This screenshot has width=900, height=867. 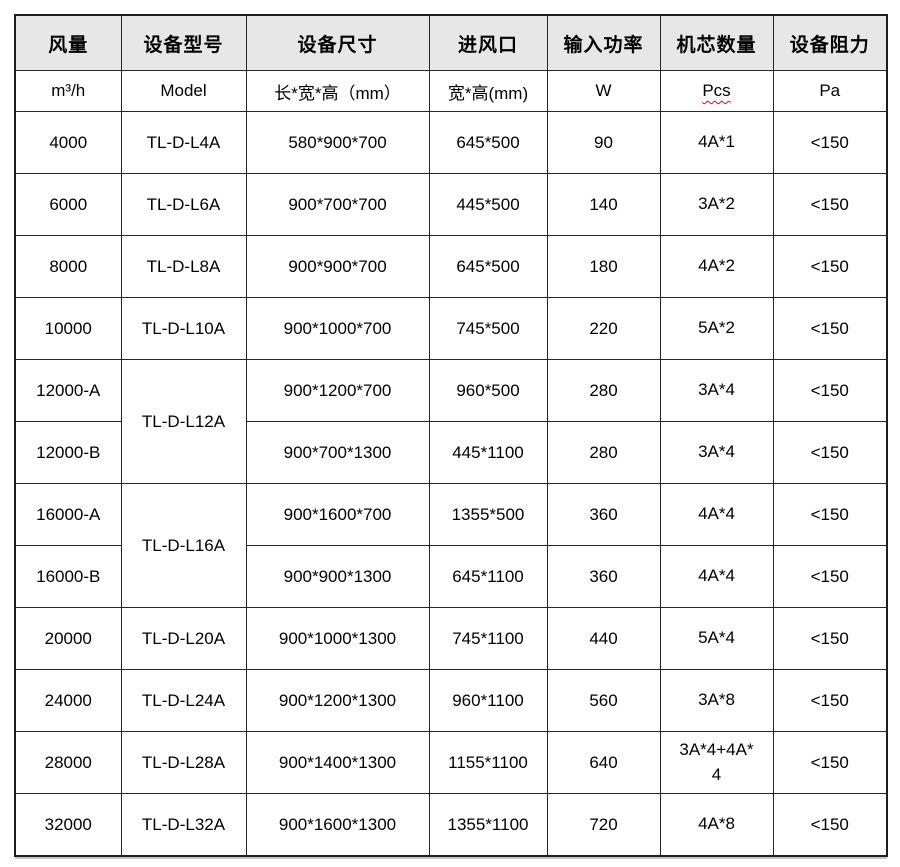 What do you see at coordinates (488, 638) in the screenshot?
I see `inlet-cell: 745*1100` at bounding box center [488, 638].